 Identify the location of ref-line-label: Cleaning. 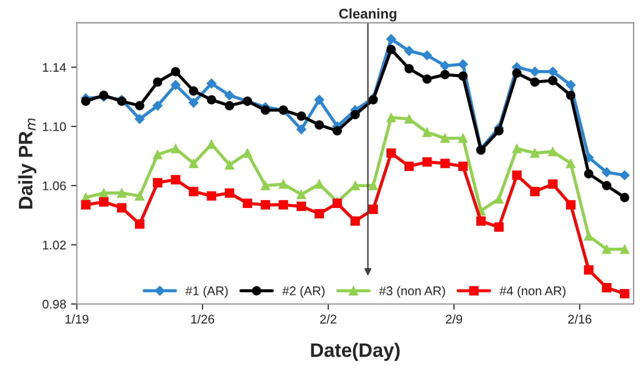
(367, 15).